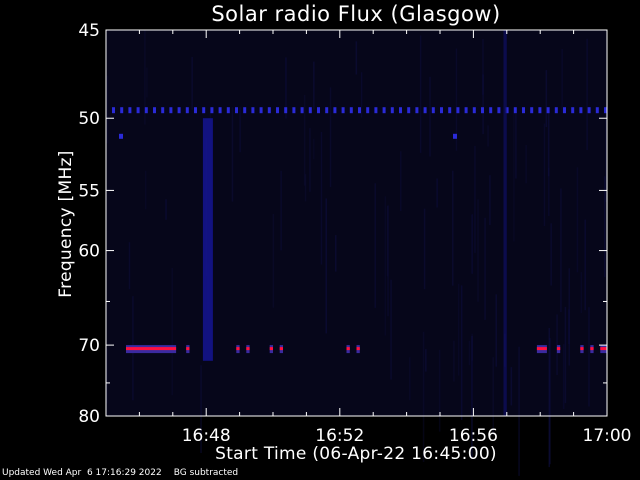  I want to click on y-tick-label: 45, so click(89, 31).